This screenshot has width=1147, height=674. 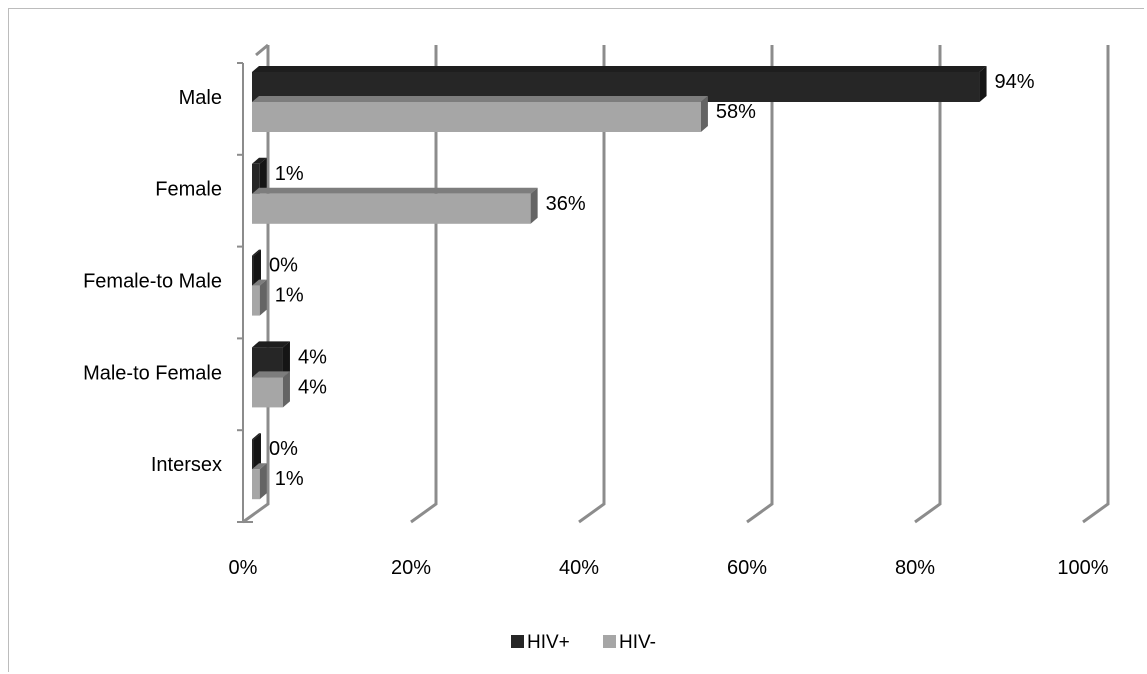 I want to click on category-label: Male, so click(x=200, y=98).